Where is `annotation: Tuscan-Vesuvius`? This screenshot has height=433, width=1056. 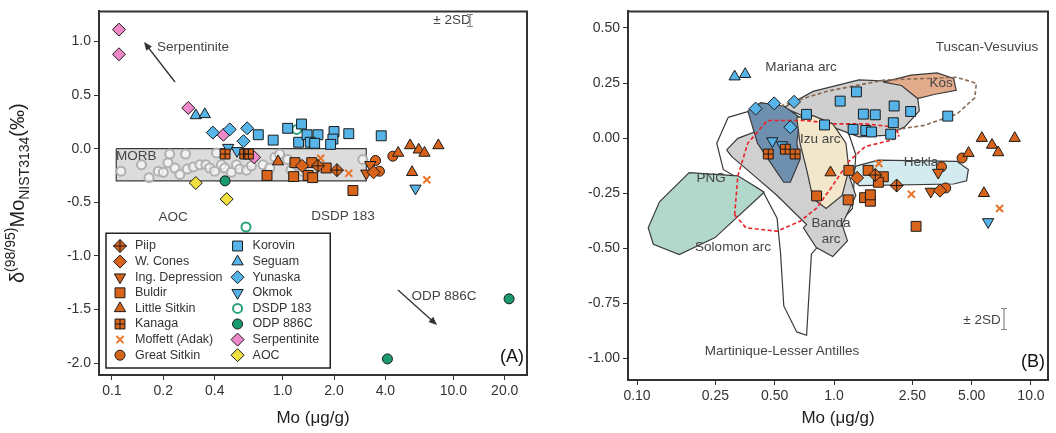 annotation: Tuscan-Vesuvius is located at coordinates (987, 46).